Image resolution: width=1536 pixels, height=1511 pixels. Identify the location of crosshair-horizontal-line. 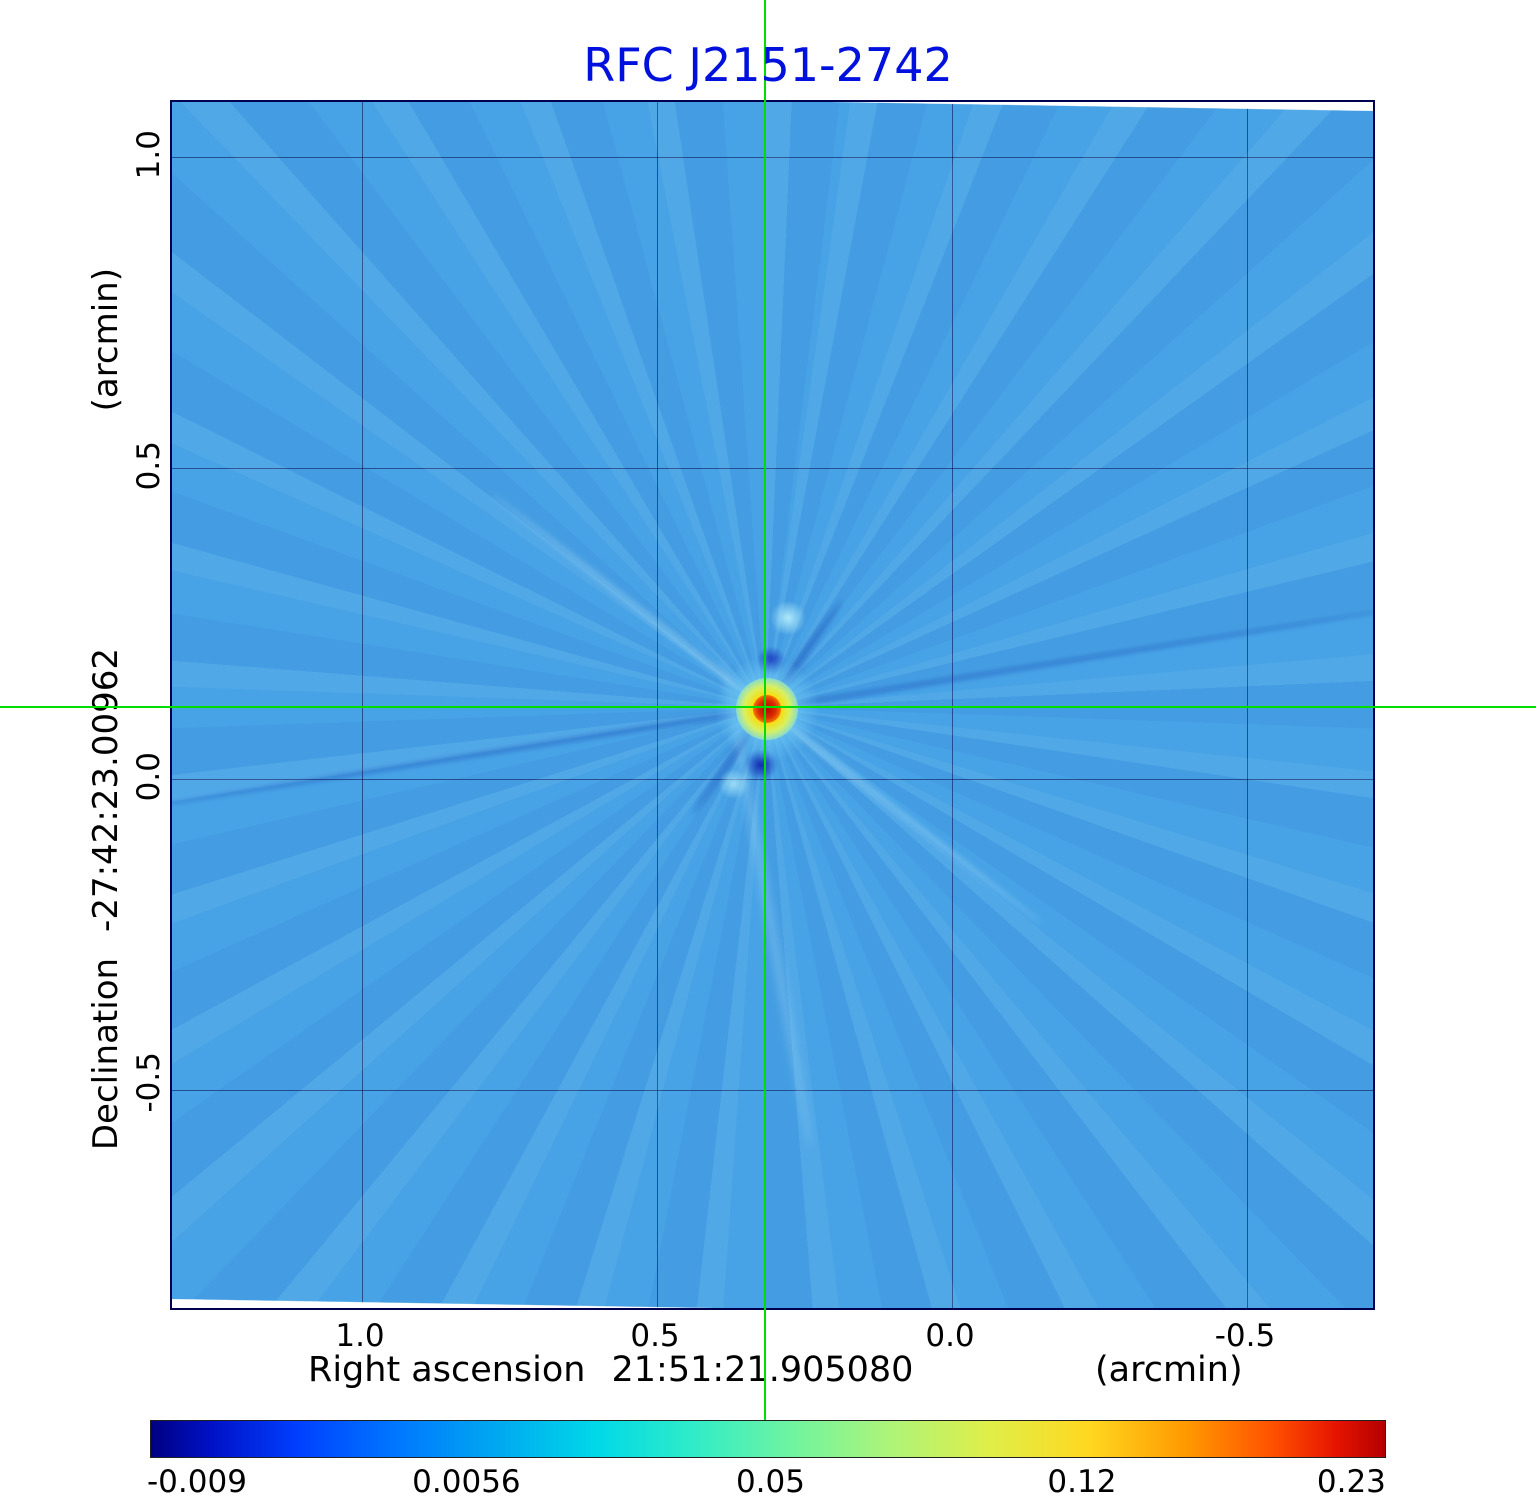
(768, 707).